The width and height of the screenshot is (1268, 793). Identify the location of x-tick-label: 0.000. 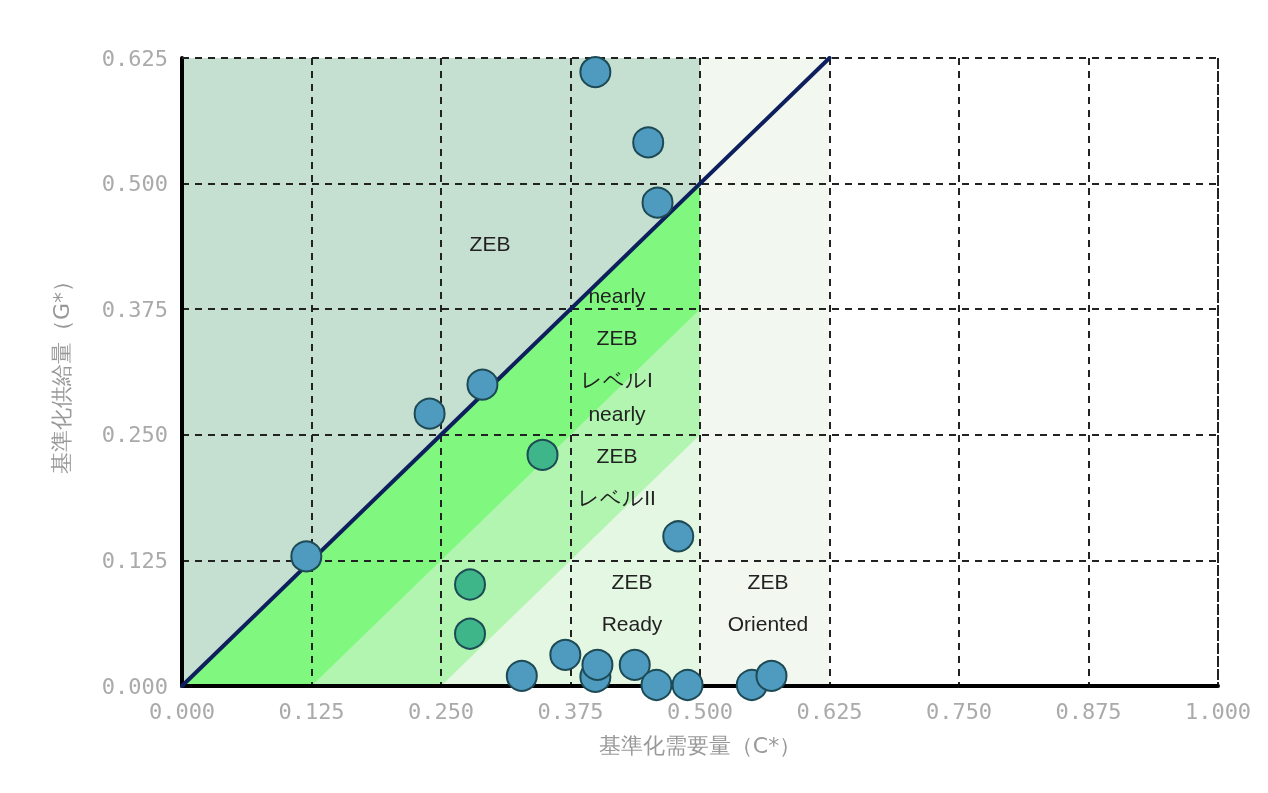
(182, 711).